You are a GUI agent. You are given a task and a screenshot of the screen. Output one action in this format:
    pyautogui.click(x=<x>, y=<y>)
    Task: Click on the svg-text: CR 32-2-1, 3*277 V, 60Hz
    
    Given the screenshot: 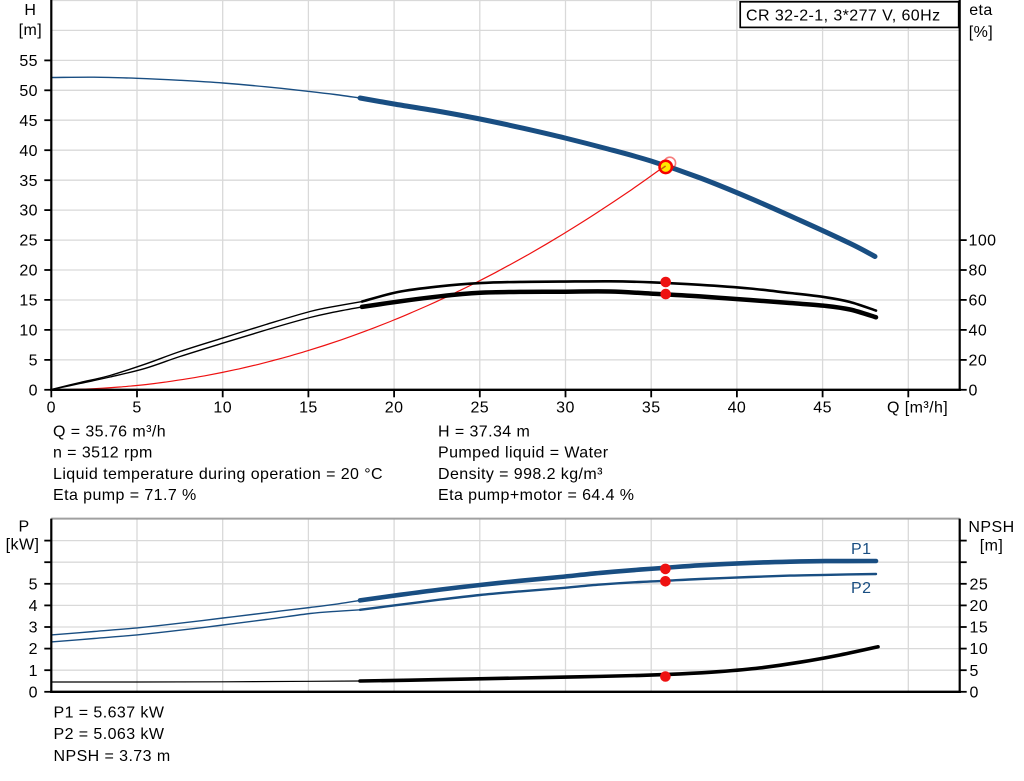 What is the action you would take?
    pyautogui.click(x=843, y=15)
    